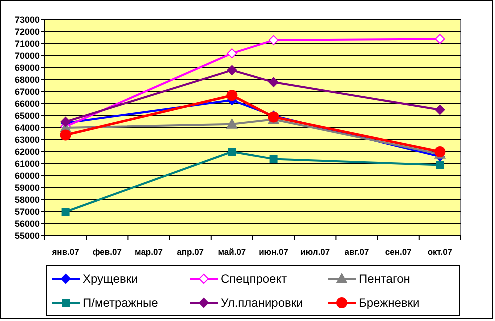 This screenshot has height=321, width=495. Describe the element at coordinates (254, 279) in the screenshot. I see `legend-label: Спецпроект` at that location.